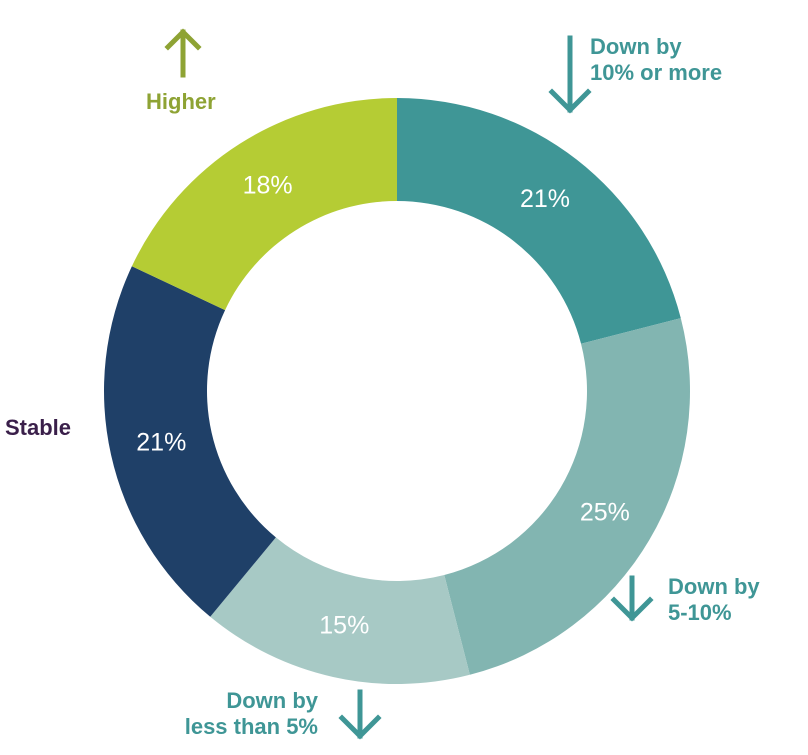  What do you see at coordinates (344, 625) in the screenshot?
I see `value-label: 15%` at bounding box center [344, 625].